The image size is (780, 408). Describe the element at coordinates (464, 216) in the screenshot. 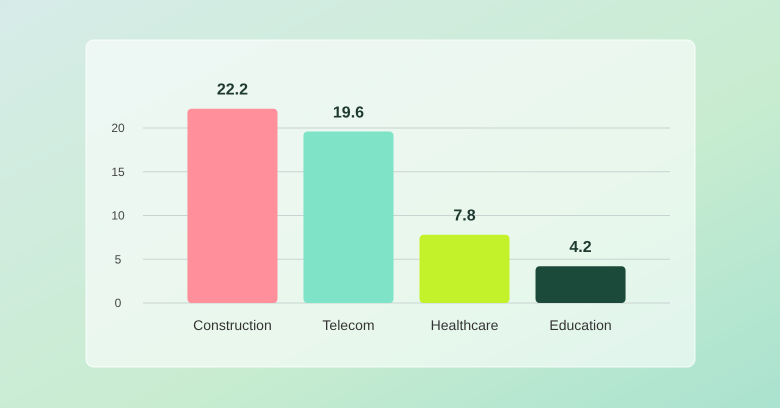

I see `data-label: 7.8` at that location.